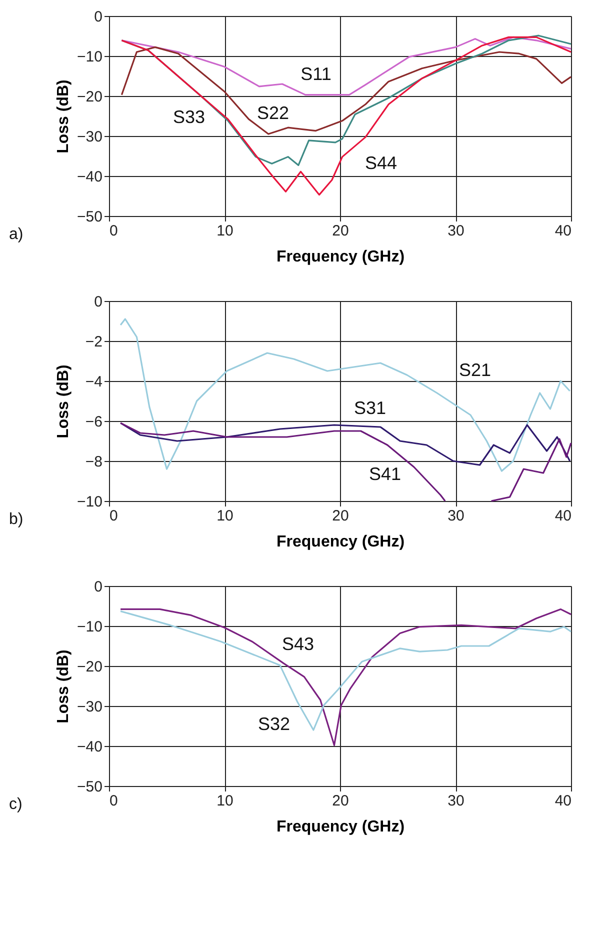 This screenshot has height=930, width=592. Describe the element at coordinates (93, 382) in the screenshot. I see `y-tick-label: −4` at that location.